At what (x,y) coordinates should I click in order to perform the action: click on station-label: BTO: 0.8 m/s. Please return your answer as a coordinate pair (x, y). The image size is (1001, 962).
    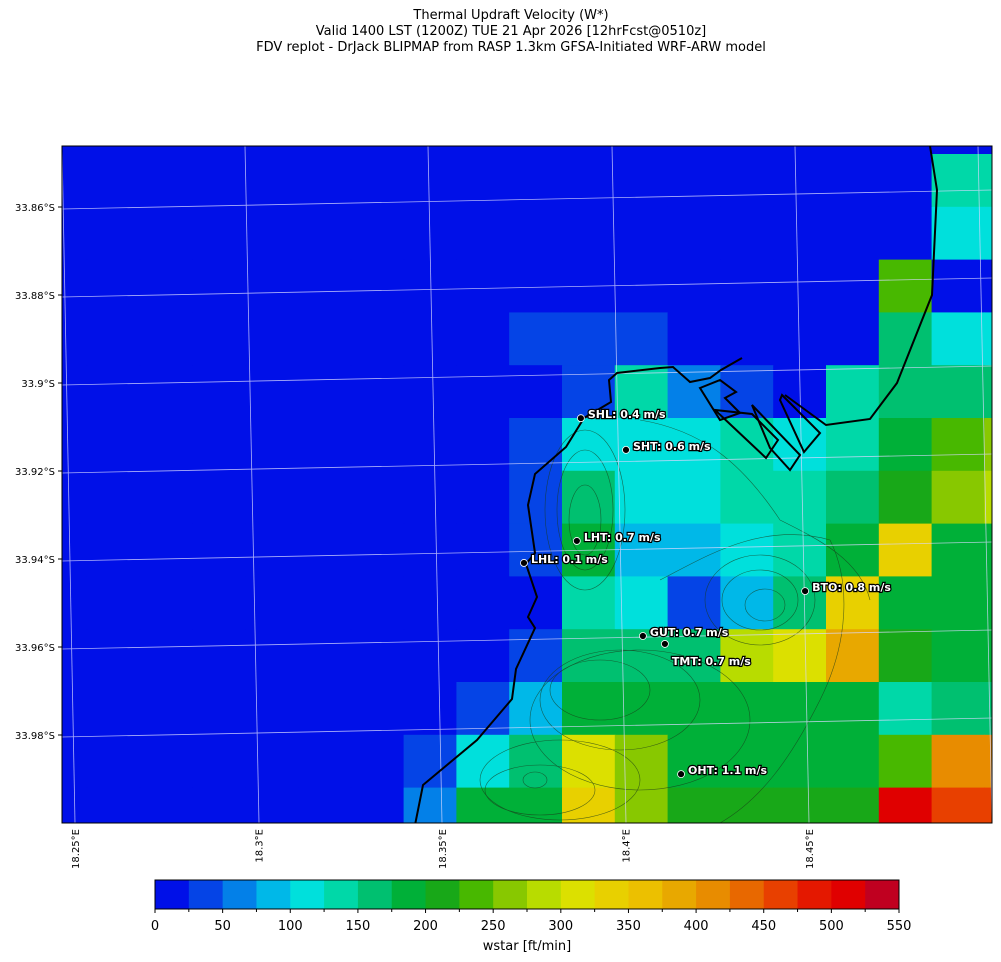
    Looking at the image, I should click on (851, 587).